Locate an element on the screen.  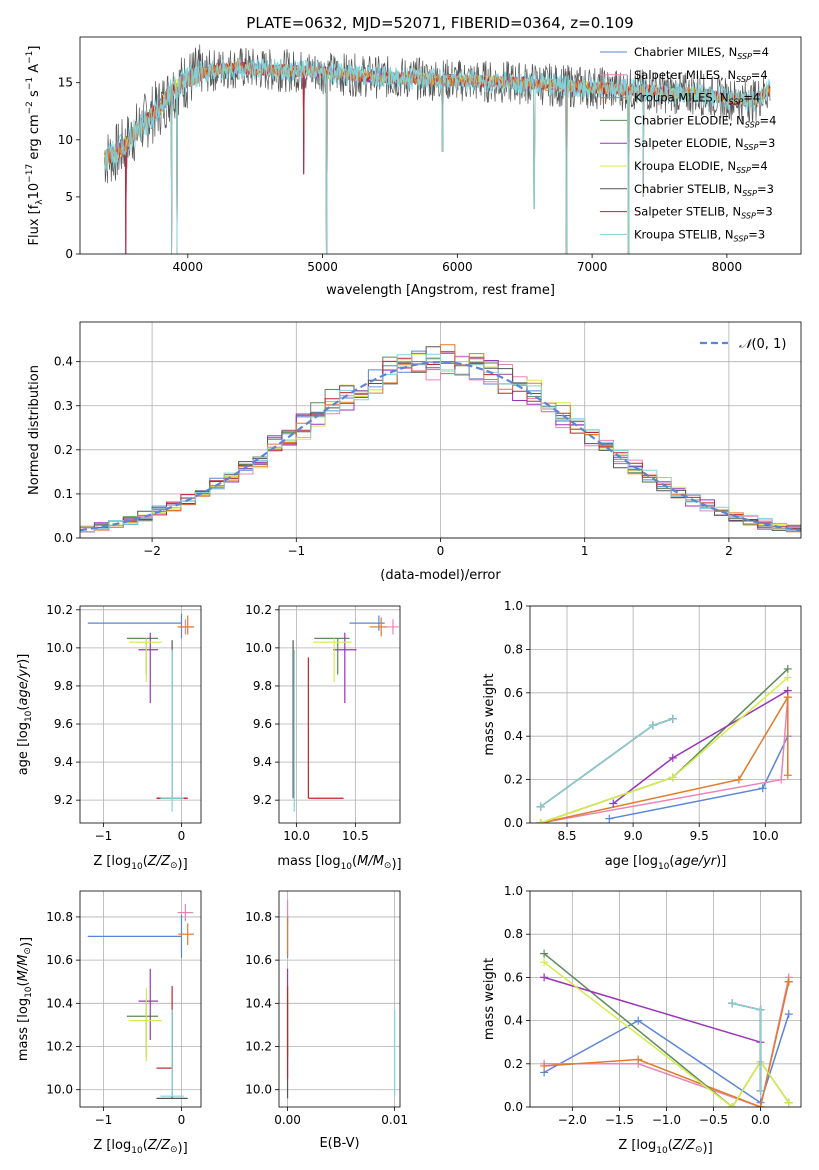
y-tick-label: 0.4 is located at coordinates (63, 362).